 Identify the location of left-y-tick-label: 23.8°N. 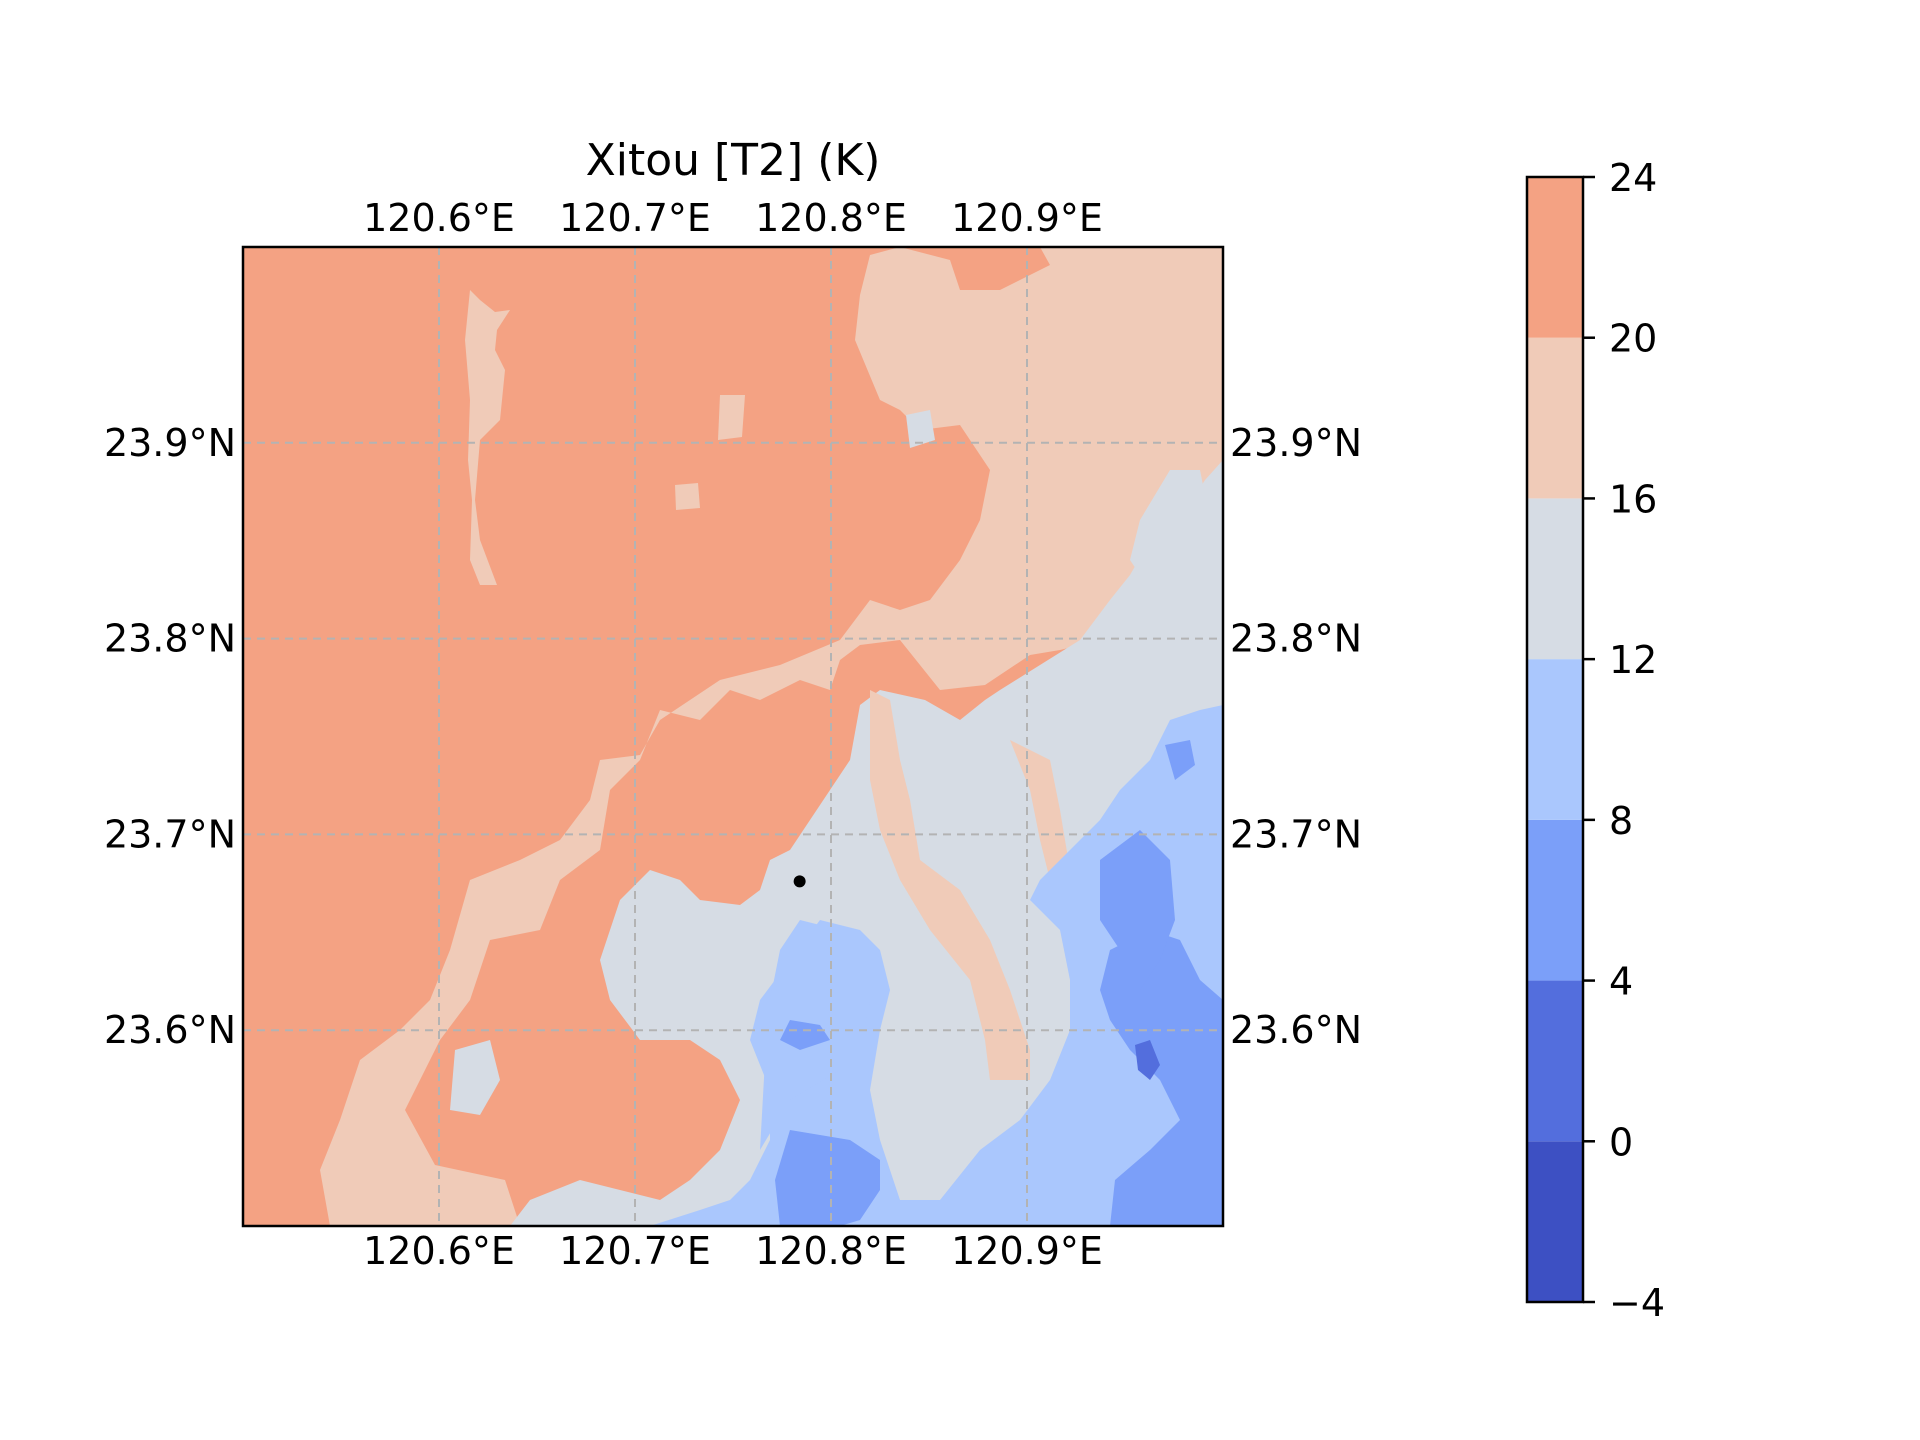
(170, 639).